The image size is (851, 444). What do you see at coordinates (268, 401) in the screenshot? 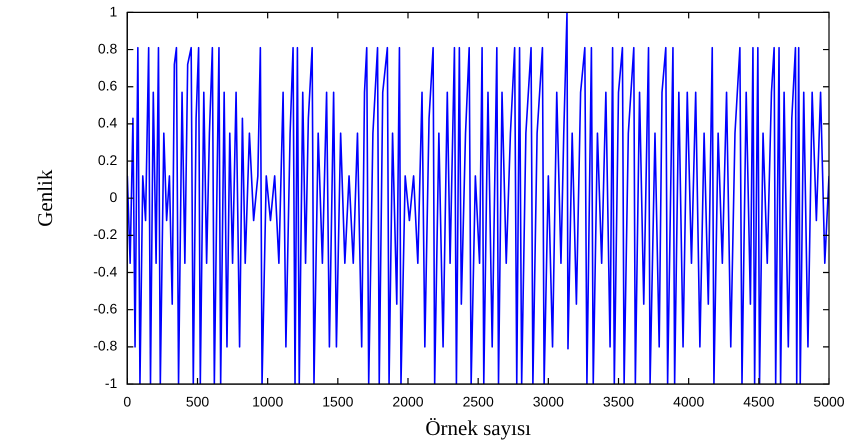
I see `x-tick-label: 1000` at bounding box center [268, 401].